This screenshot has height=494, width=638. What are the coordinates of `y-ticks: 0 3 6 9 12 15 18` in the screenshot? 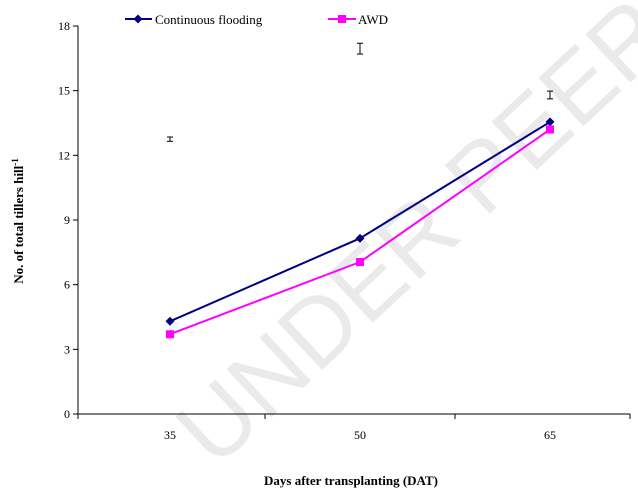 It's located at (68, 220).